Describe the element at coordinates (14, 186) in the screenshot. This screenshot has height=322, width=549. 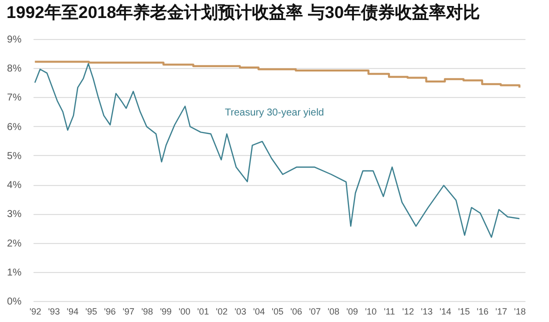
I see `y-tick-label: 4%` at that location.